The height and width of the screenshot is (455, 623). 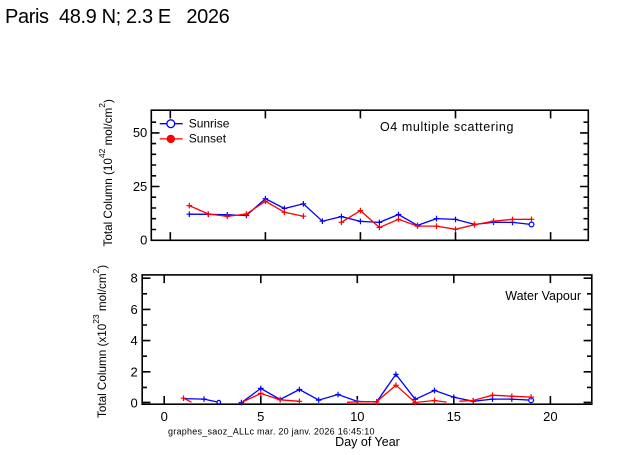 I want to click on svg-text: 6, so click(x=133, y=309).